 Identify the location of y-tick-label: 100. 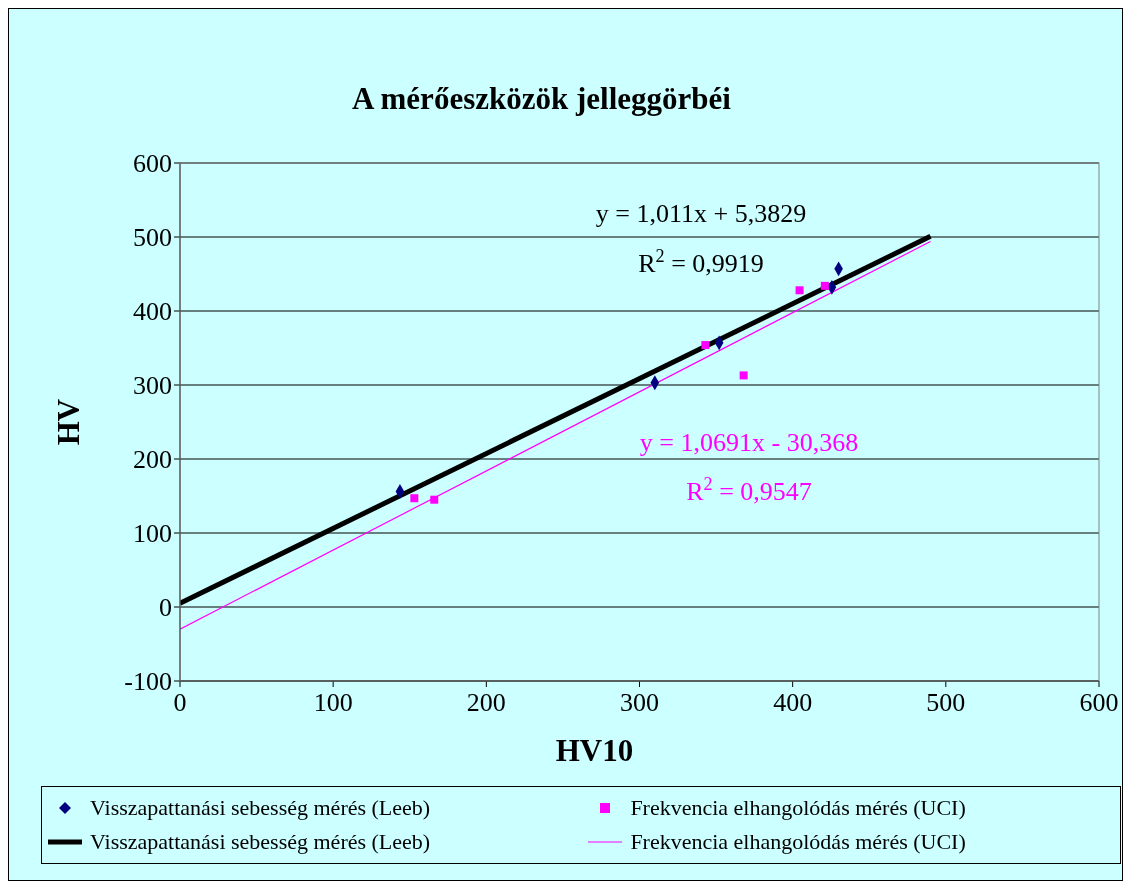
(152, 534).